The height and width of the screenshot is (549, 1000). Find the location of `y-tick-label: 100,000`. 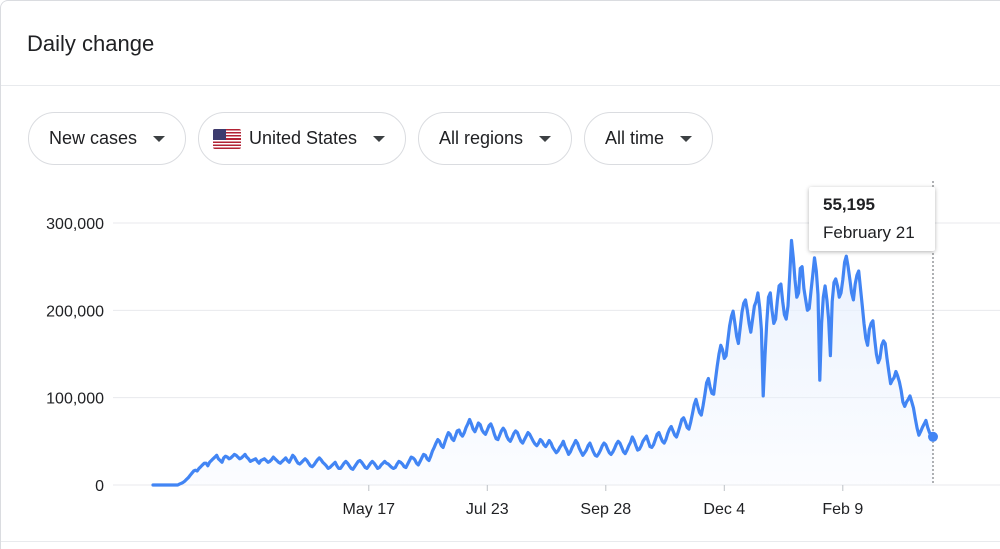

y-tick-label: 100,000 is located at coordinates (75, 399).